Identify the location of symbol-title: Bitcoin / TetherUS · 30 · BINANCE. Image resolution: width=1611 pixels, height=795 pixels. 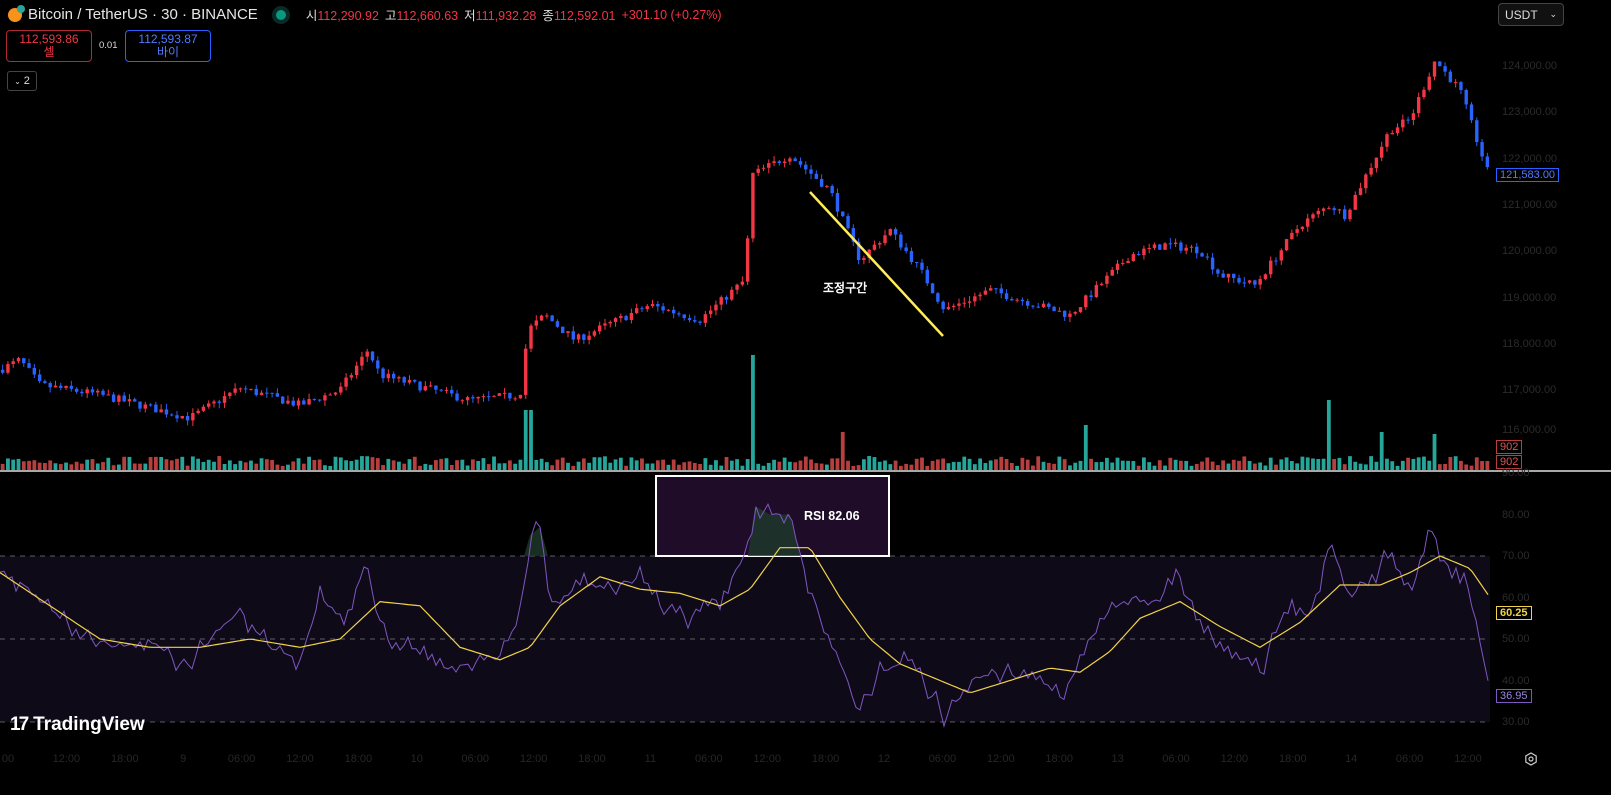
(143, 14).